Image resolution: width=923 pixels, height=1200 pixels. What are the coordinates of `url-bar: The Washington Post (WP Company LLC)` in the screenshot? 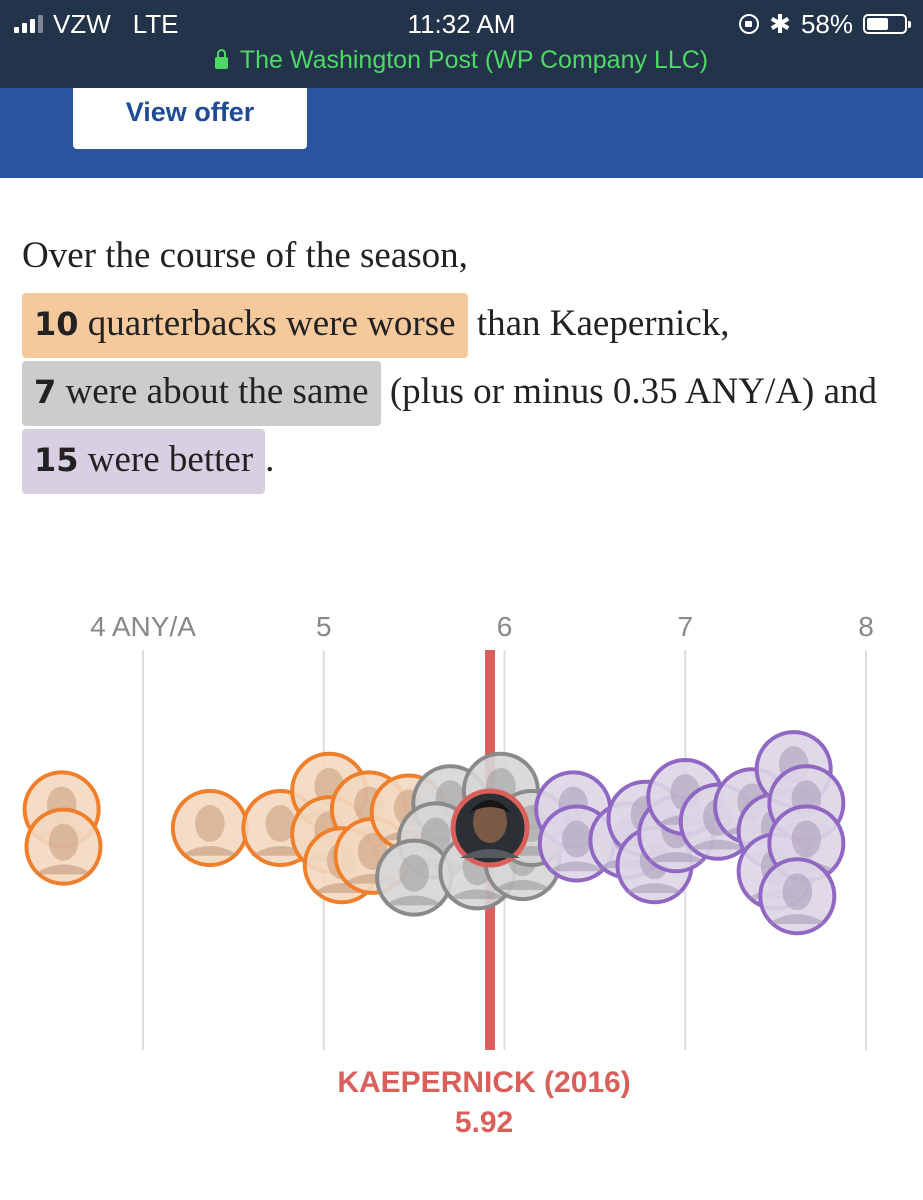 It's located at (461, 60).